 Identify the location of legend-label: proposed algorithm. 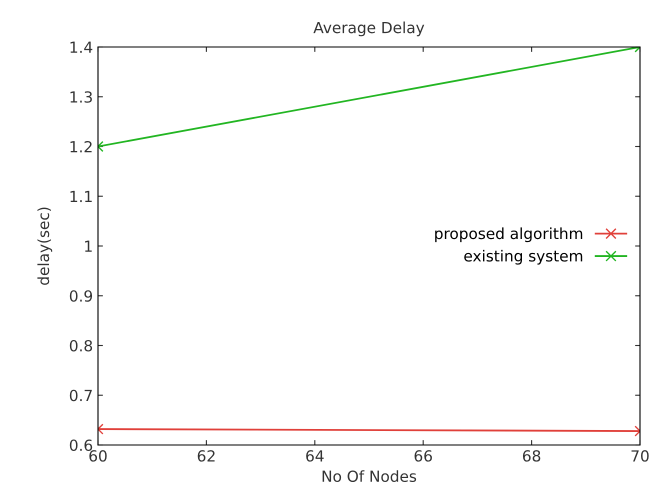
(508, 234).